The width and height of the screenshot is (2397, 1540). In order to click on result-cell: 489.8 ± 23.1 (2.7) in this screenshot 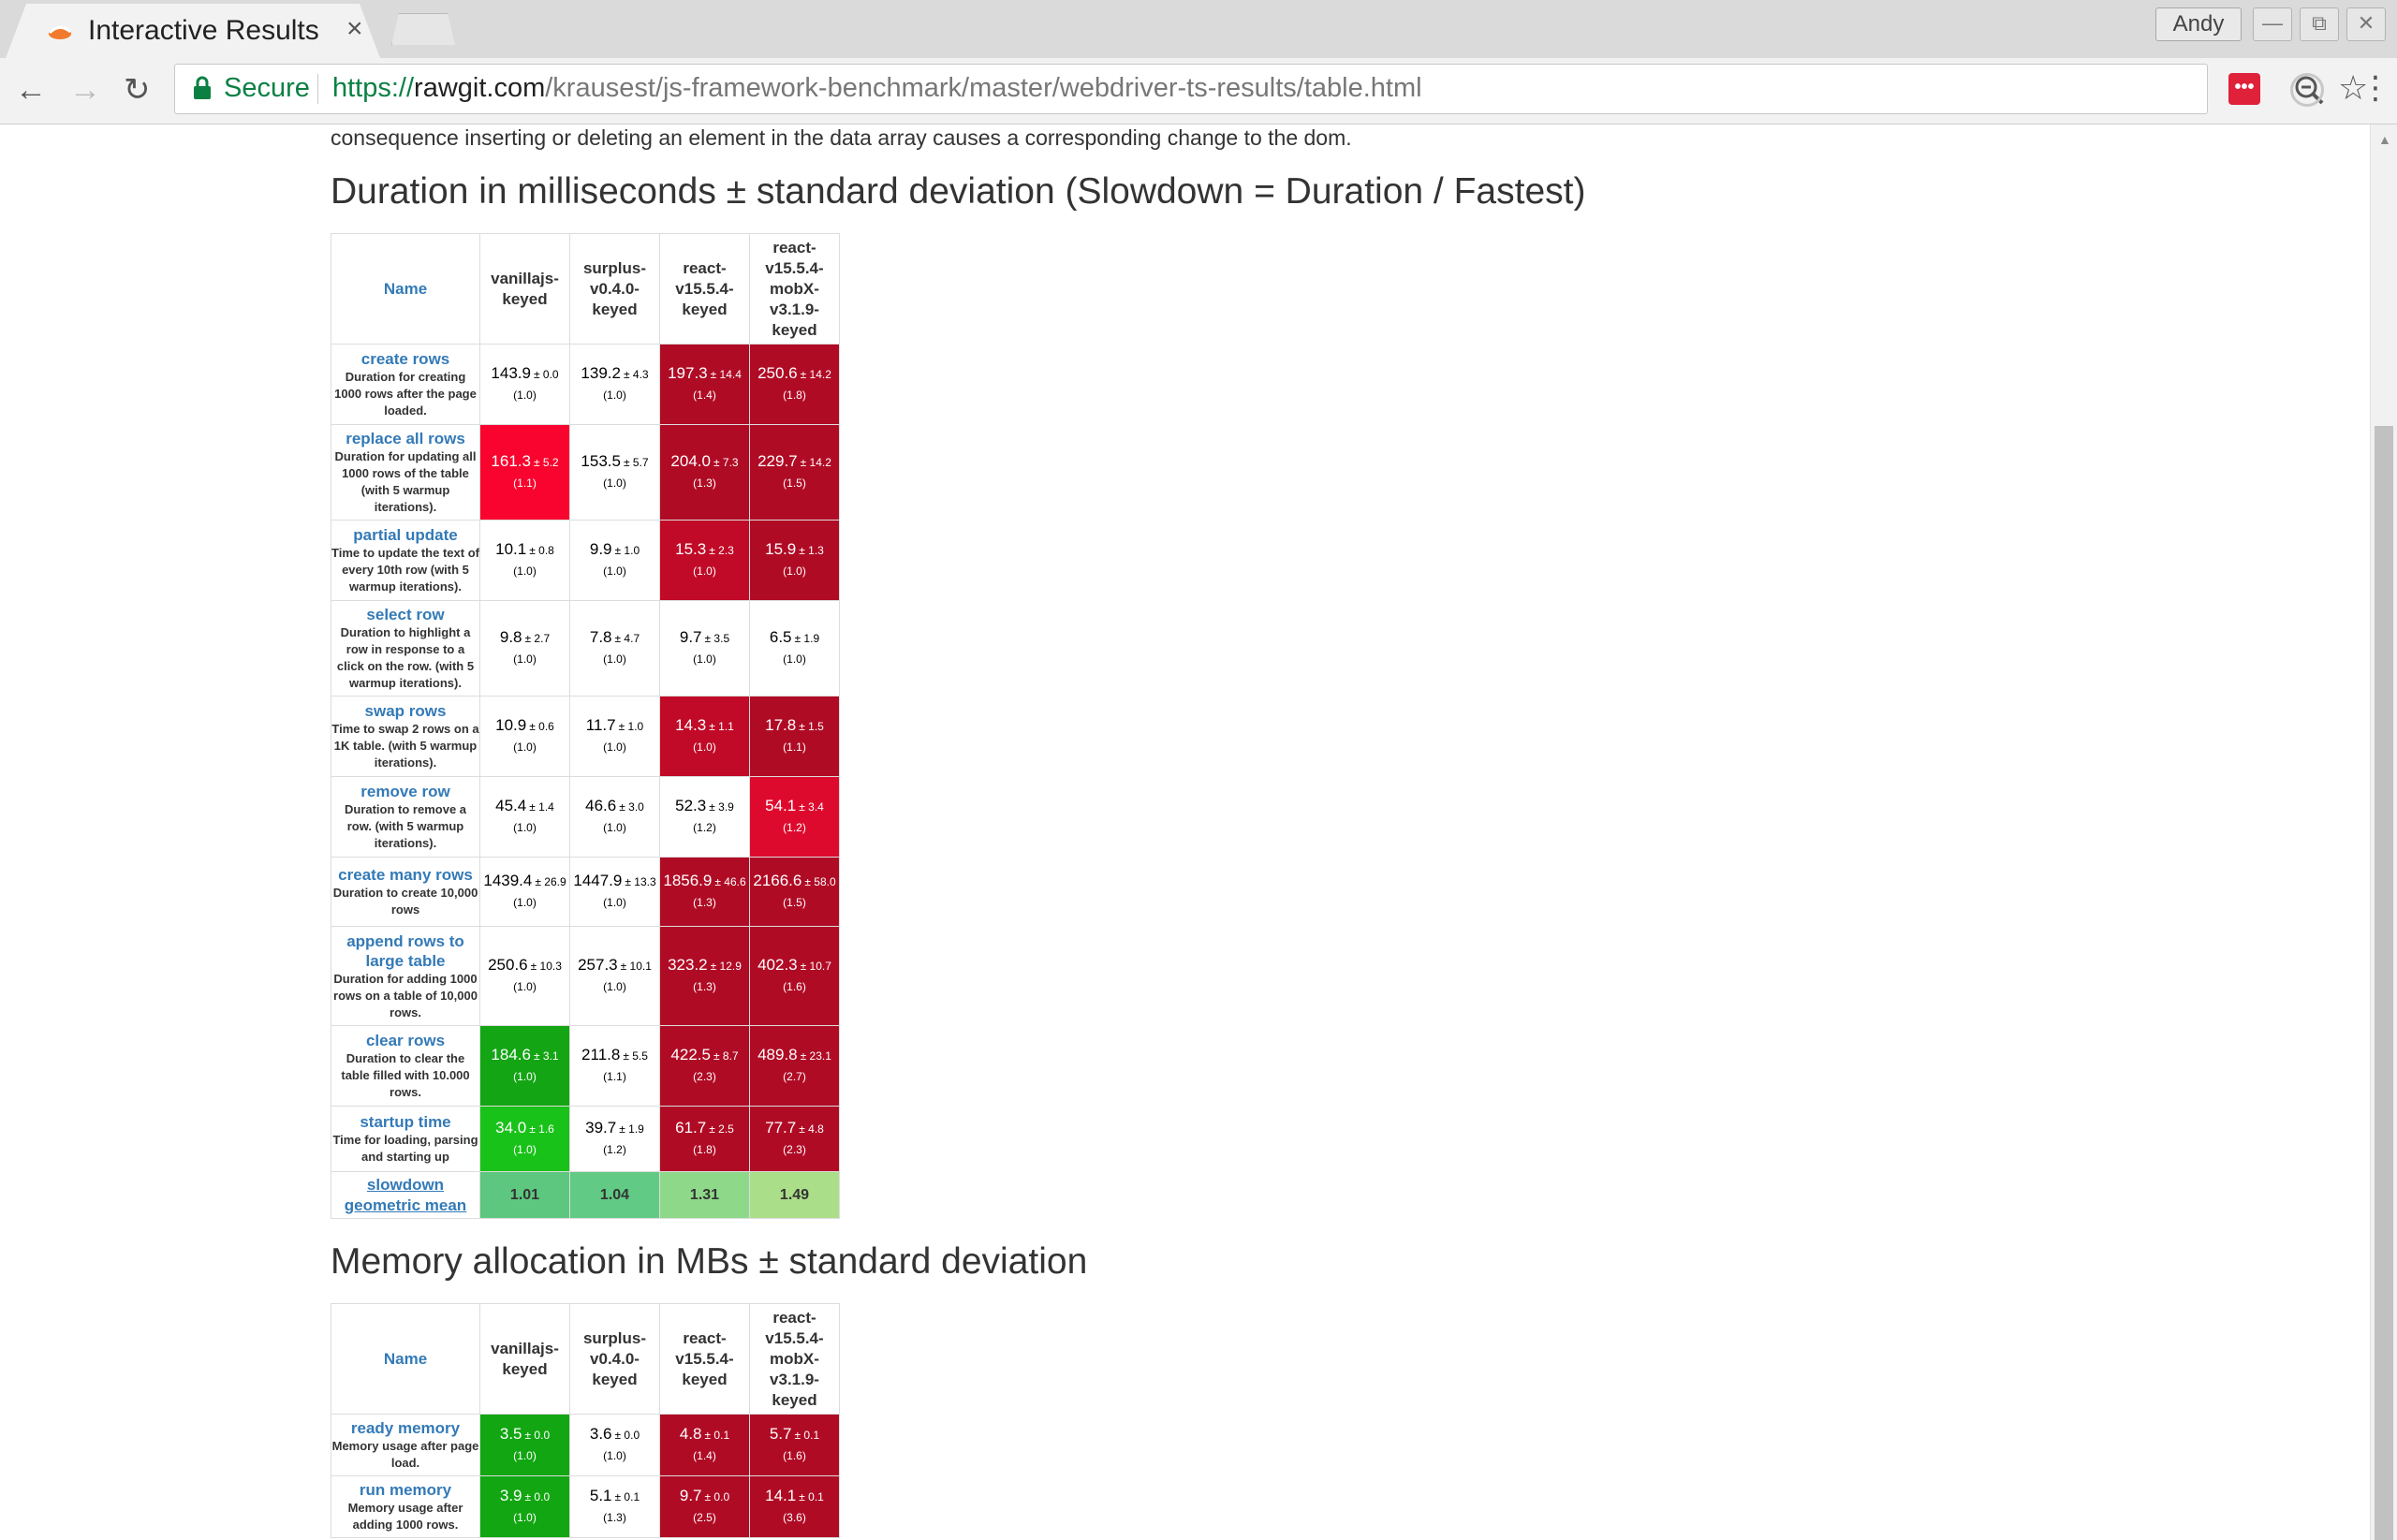, I will do `click(794, 1066)`.